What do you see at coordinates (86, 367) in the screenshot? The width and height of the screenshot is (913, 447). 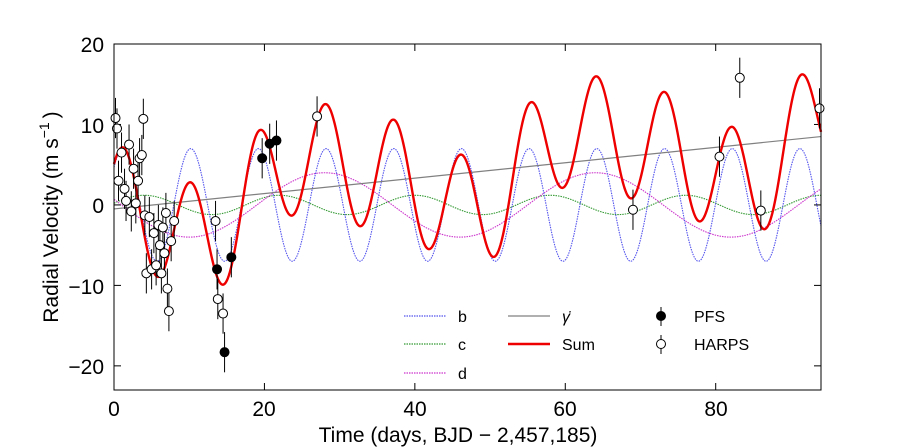 I see `y-tick-label: −20` at bounding box center [86, 367].